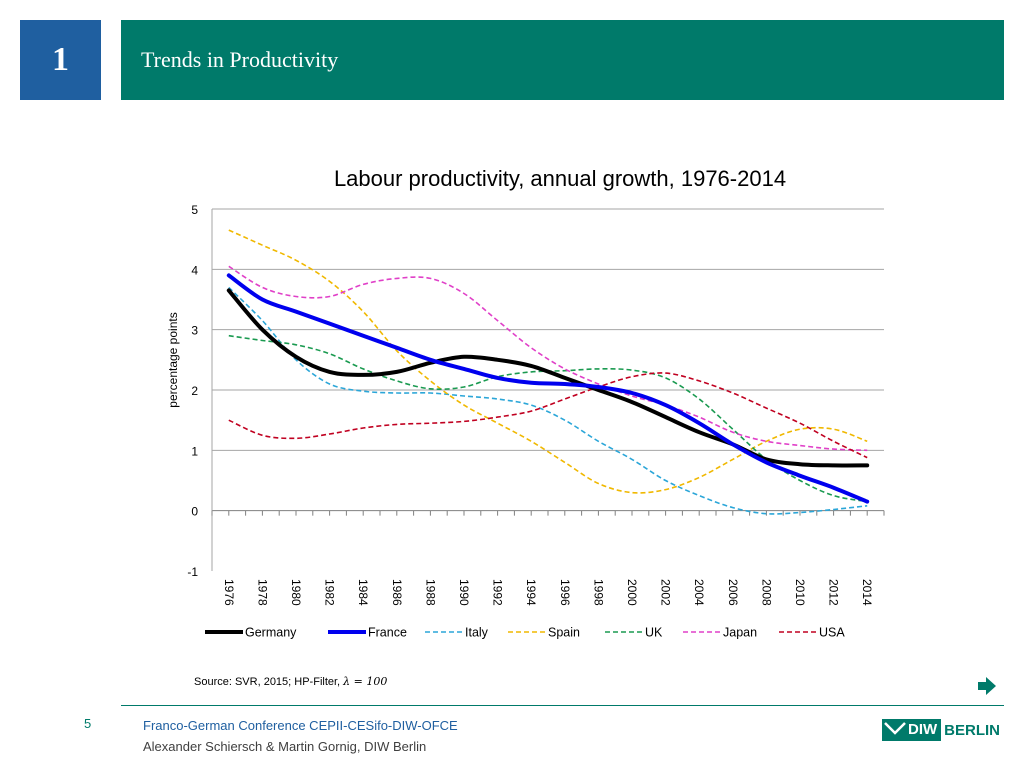  I want to click on logo-diw-box: DIW, so click(912, 730).